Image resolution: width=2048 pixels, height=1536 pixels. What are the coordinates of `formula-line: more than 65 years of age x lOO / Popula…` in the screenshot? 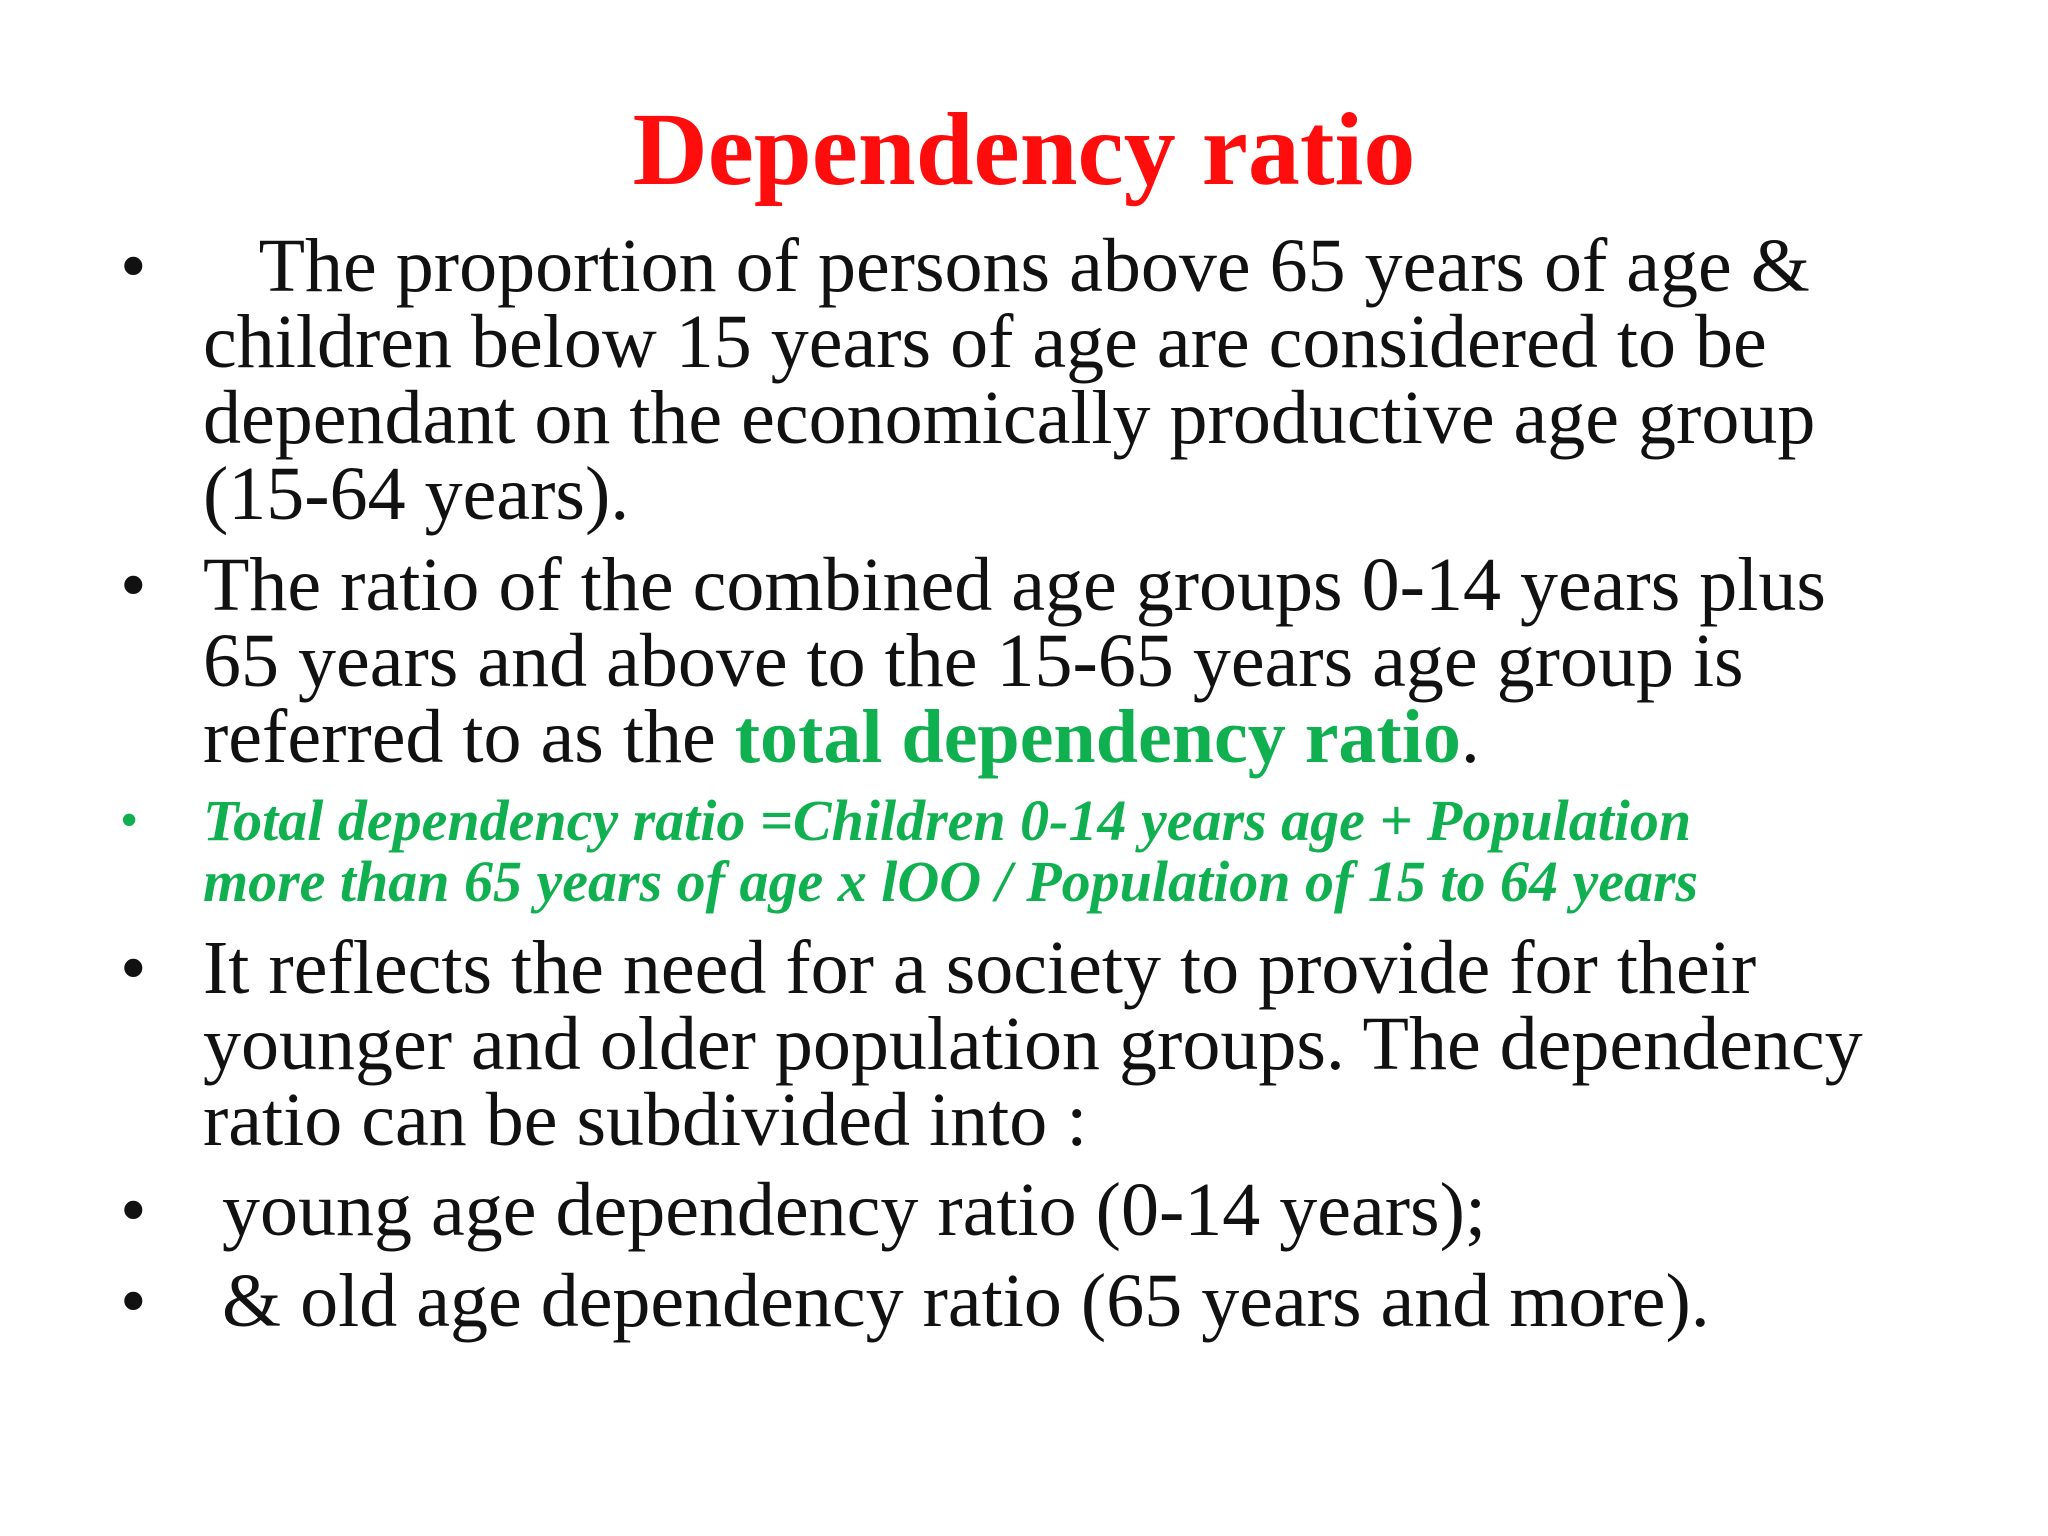 It's located at (951, 881).